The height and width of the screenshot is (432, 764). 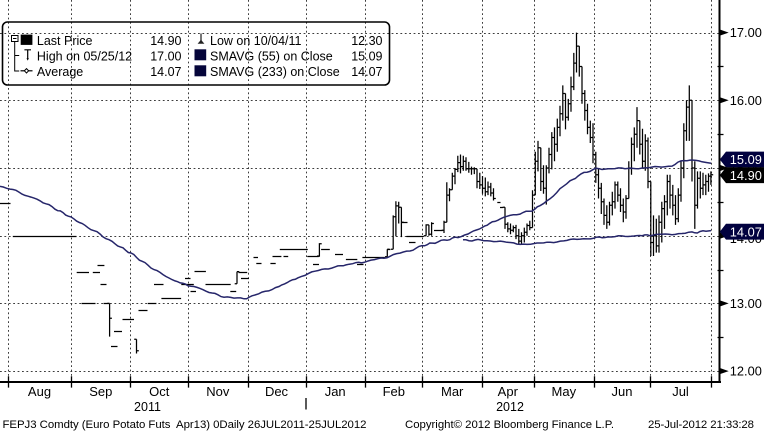 What do you see at coordinates (100, 391) in the screenshot?
I see `svg-text: Sep` at bounding box center [100, 391].